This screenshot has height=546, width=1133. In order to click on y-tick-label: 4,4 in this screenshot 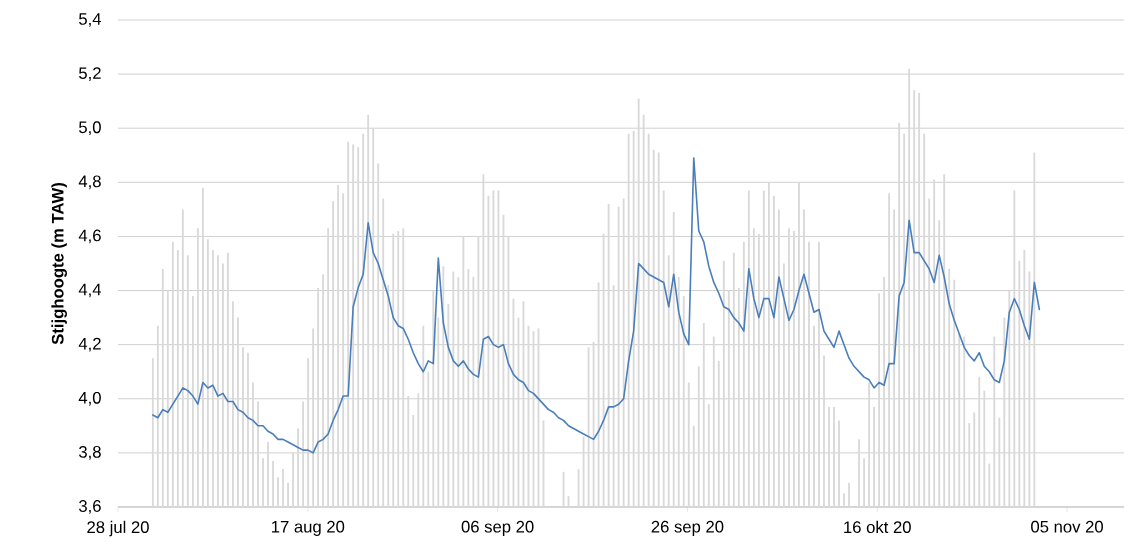, I will do `click(90, 290)`.